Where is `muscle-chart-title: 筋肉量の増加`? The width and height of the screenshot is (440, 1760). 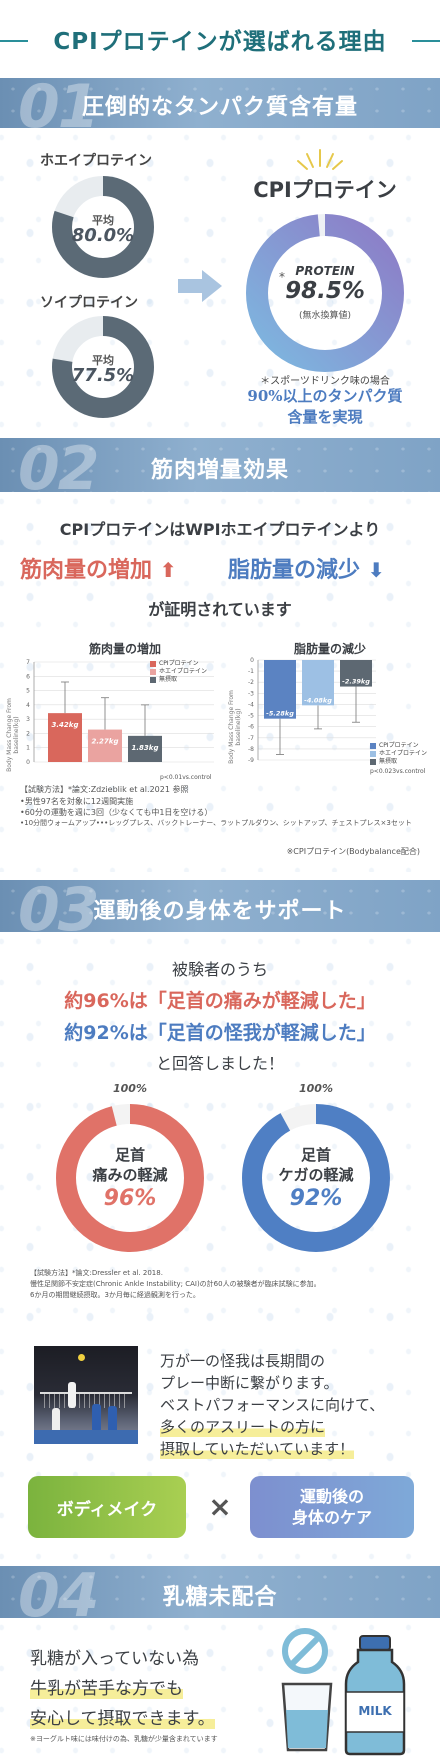
muscle-chart-title: 筋肉量の増加 is located at coordinates (124, 649).